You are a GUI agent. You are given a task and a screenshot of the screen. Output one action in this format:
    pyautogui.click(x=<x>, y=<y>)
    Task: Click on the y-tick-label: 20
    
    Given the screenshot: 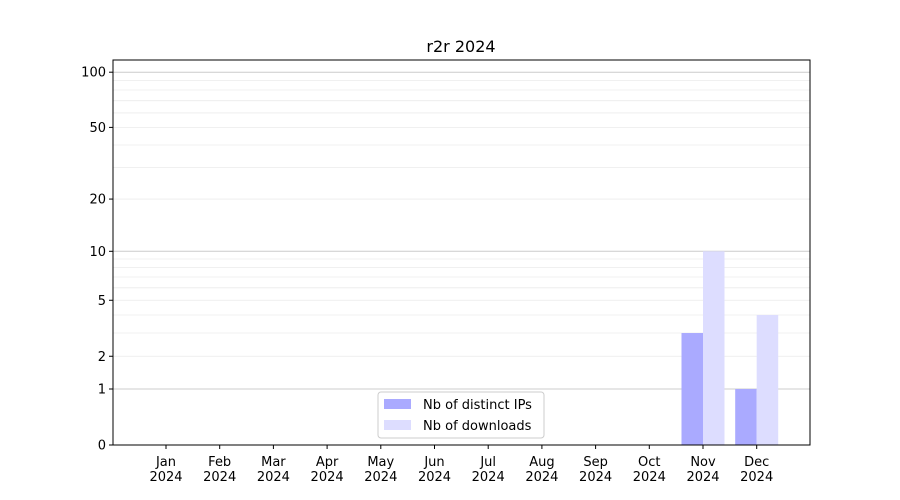 What is the action you would take?
    pyautogui.click(x=97, y=200)
    